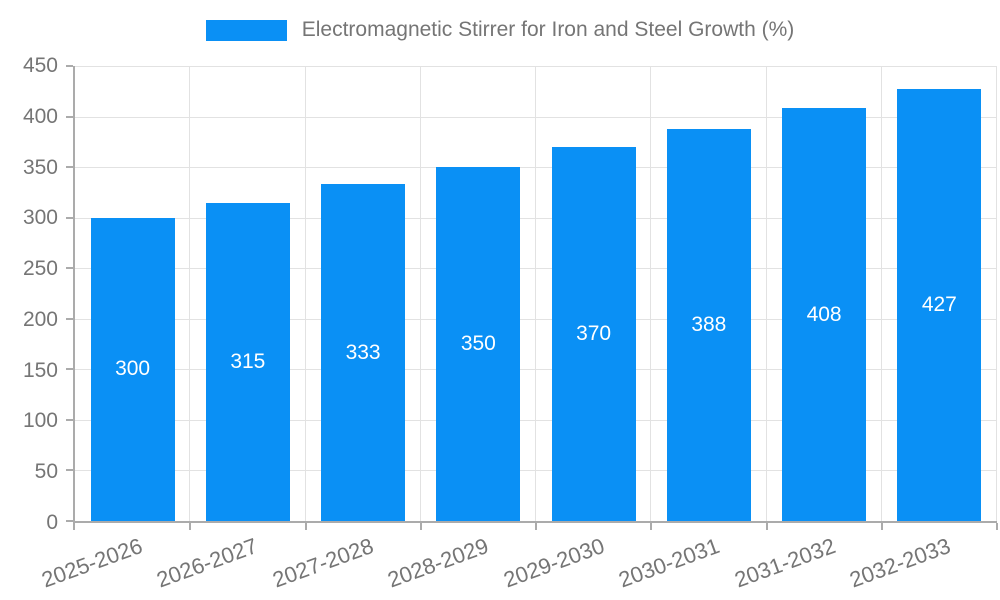 The image size is (1000, 600). I want to click on x-tick-label: 2031-2032, so click(784, 563).